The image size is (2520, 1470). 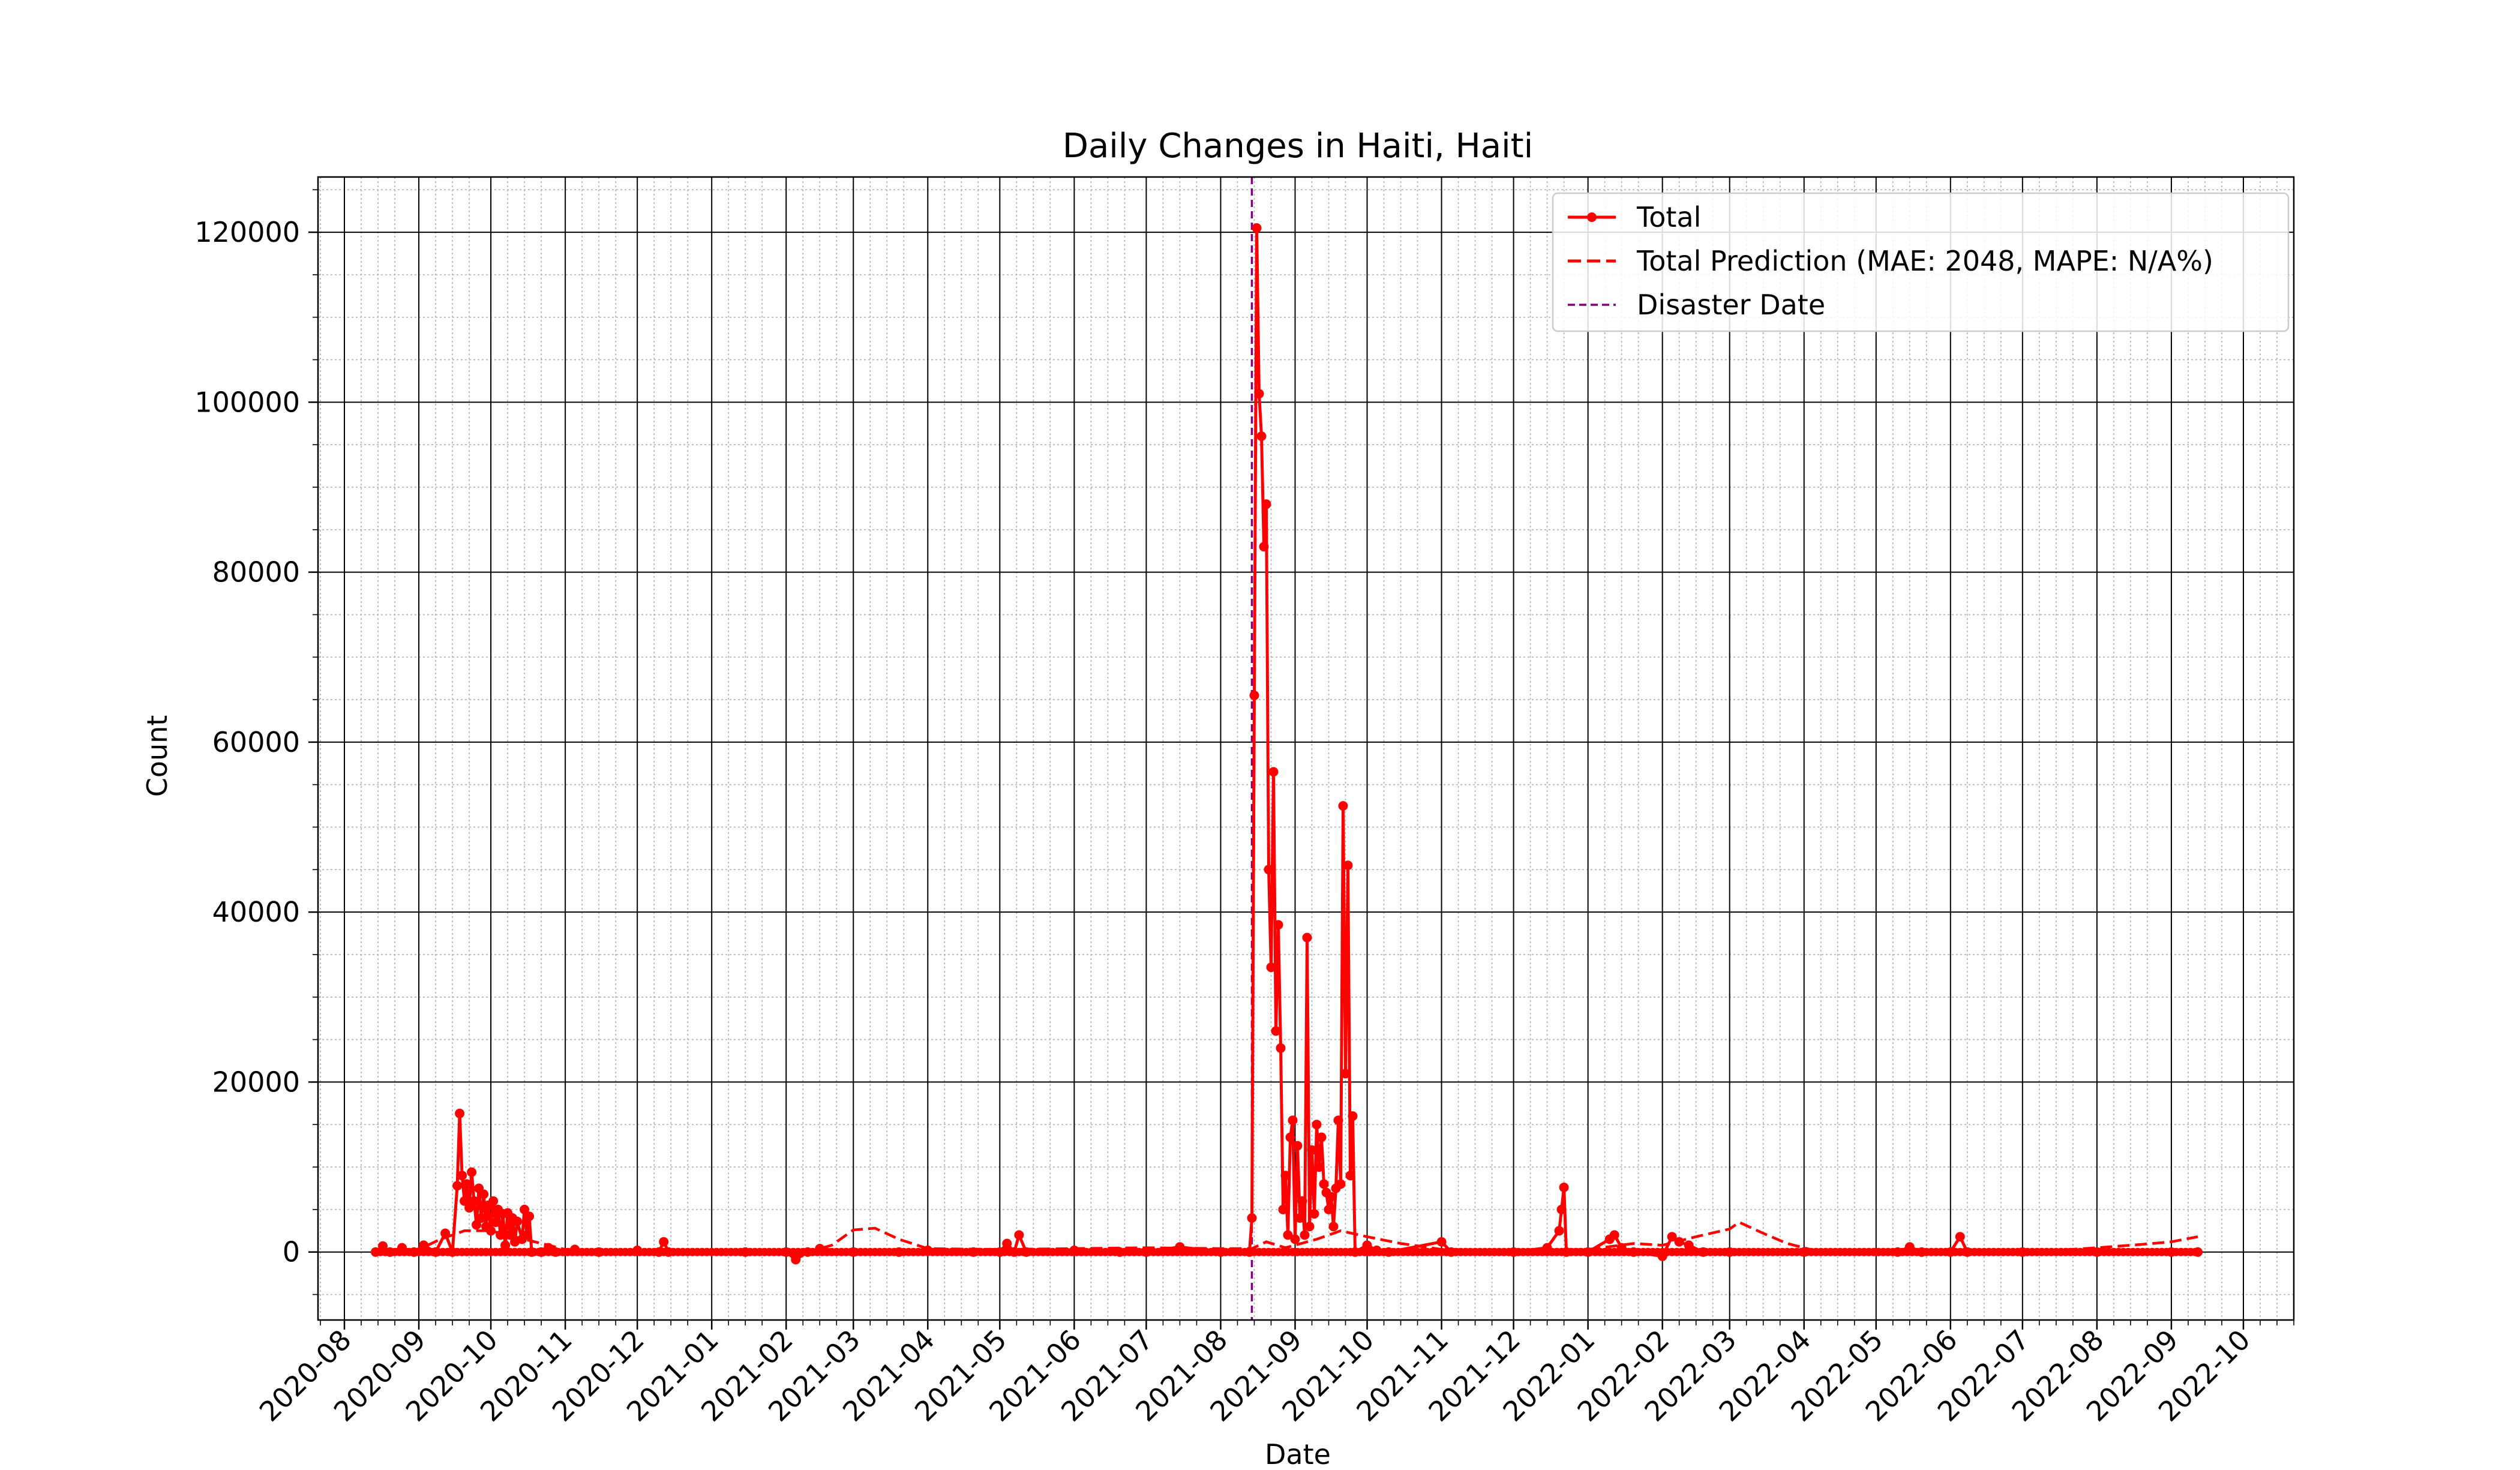 I want to click on legend-total-label: Total, so click(x=1668, y=217).